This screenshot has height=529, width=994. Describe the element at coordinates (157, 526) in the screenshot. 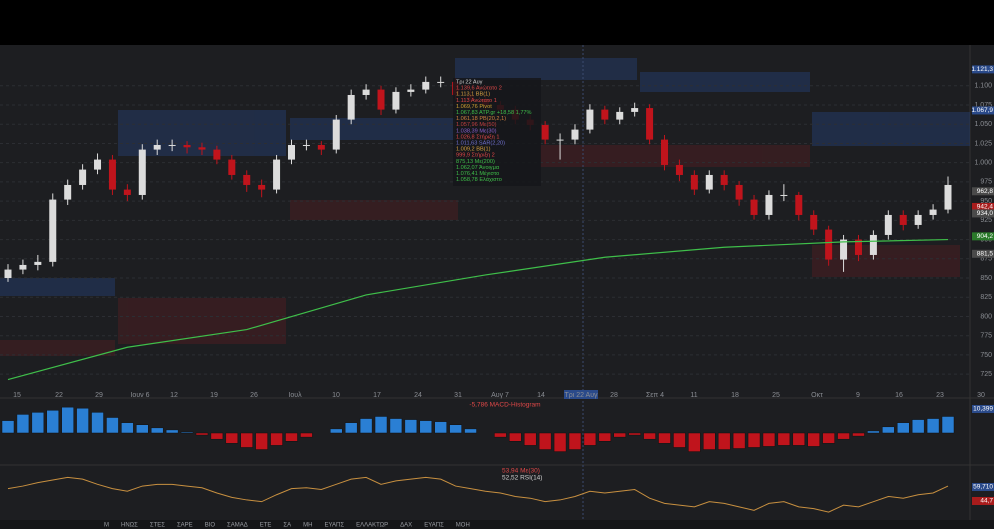

I see `toolbar-item: ΣΤΕΣ` at that location.